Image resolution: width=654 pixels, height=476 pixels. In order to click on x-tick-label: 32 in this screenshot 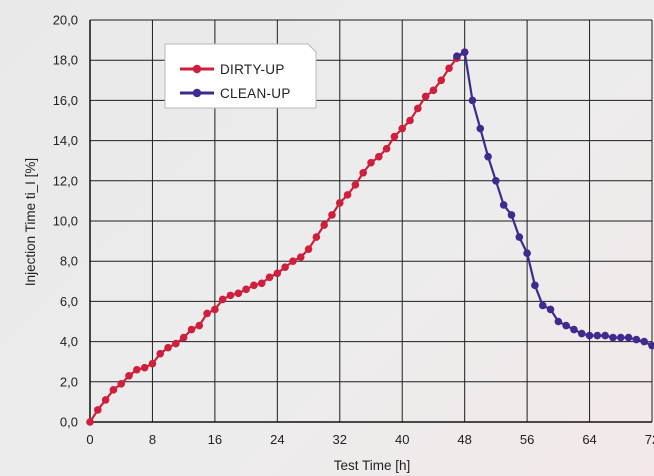, I will do `click(340, 439)`.